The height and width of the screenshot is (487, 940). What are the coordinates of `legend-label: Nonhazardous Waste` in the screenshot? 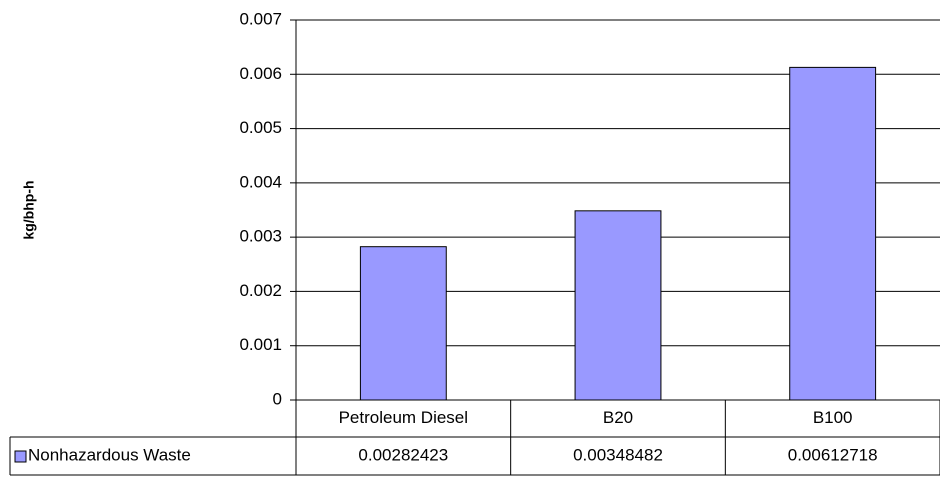 It's located at (109, 454).